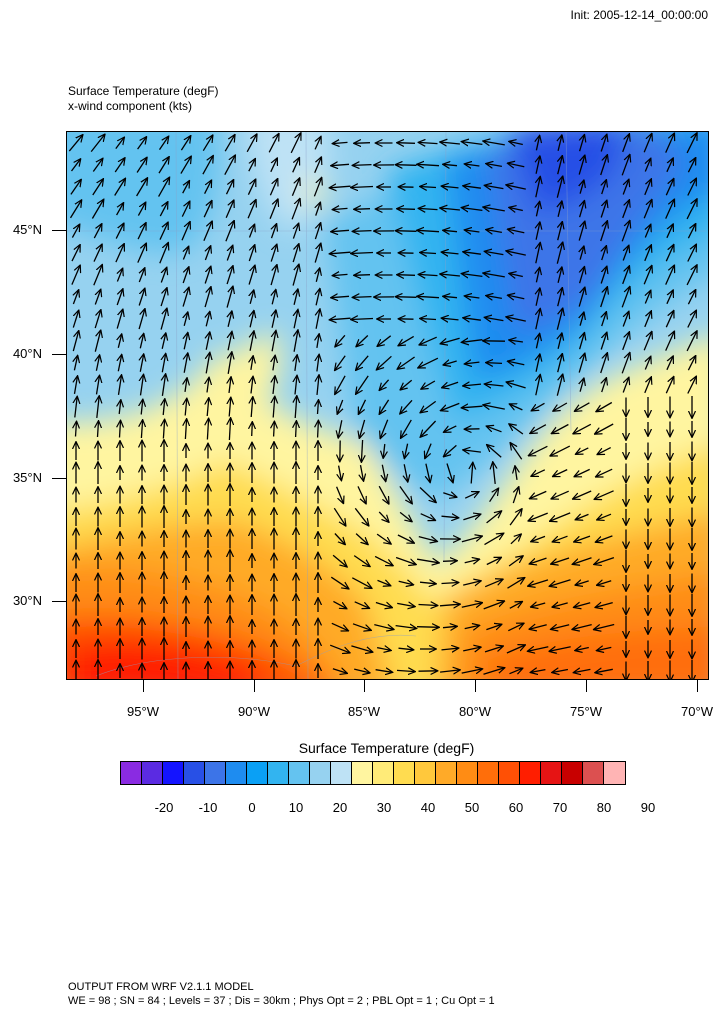  What do you see at coordinates (475, 711) in the screenshot?
I see `lon-label-80: 80°W` at bounding box center [475, 711].